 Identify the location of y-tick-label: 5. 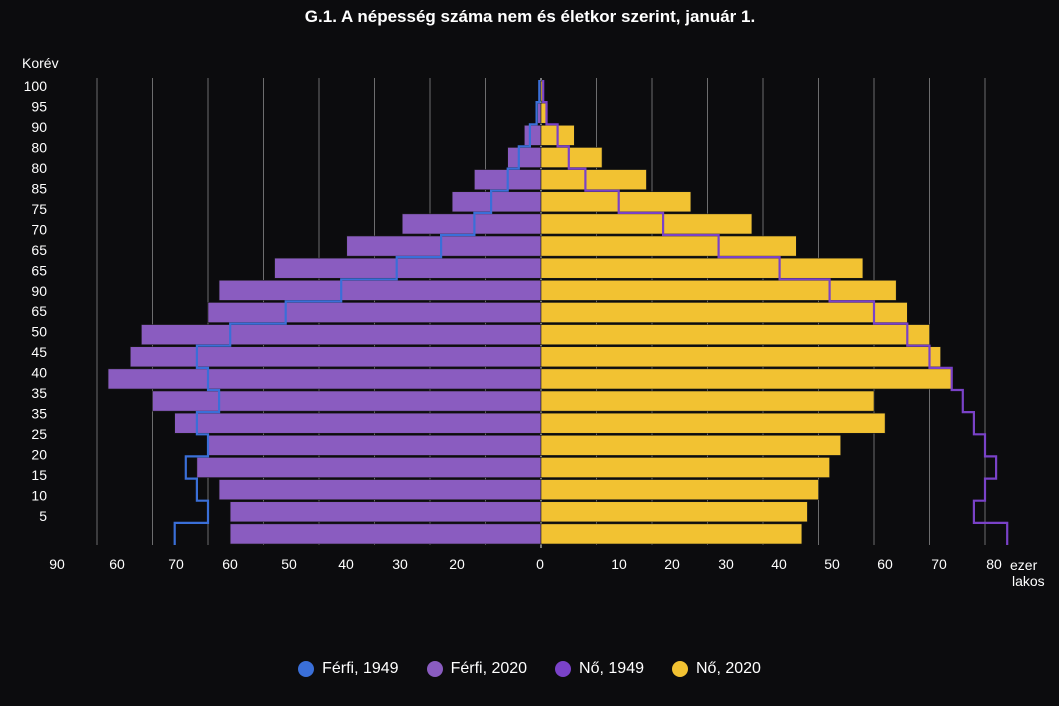
(43, 516).